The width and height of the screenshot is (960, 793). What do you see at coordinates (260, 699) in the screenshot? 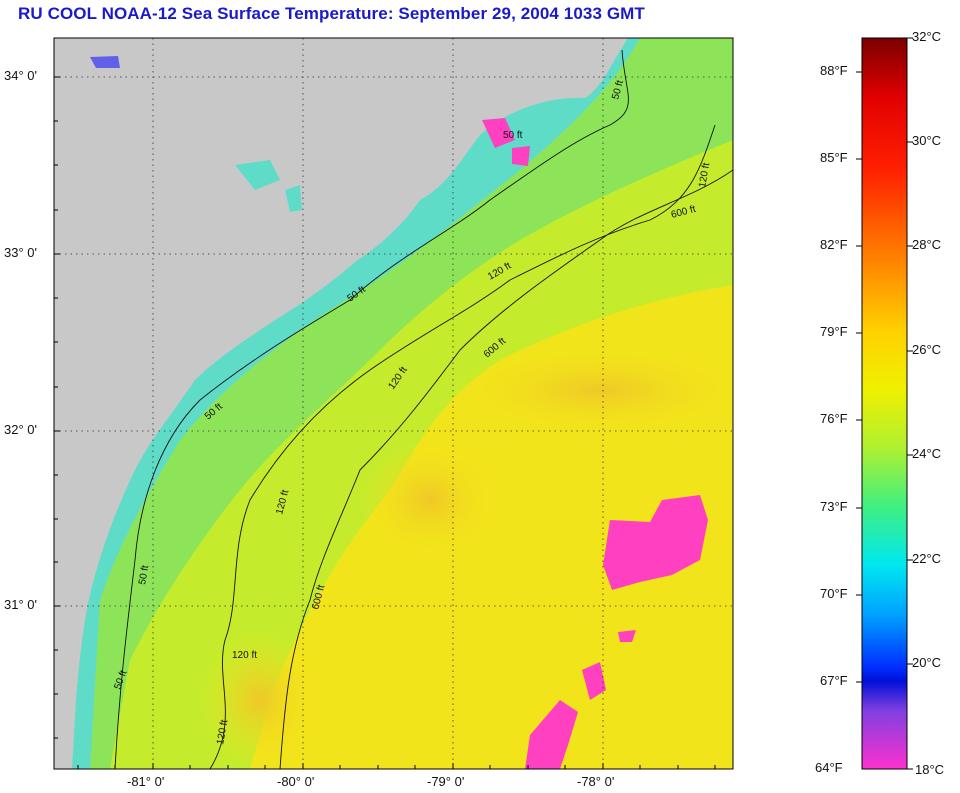
I see `warm-patch-south` at bounding box center [260, 699].